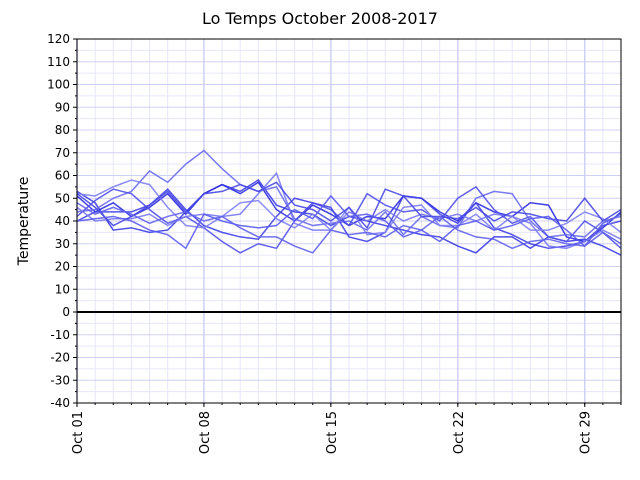  What do you see at coordinates (62, 267) in the screenshot?
I see `y-tick-label: 20` at bounding box center [62, 267].